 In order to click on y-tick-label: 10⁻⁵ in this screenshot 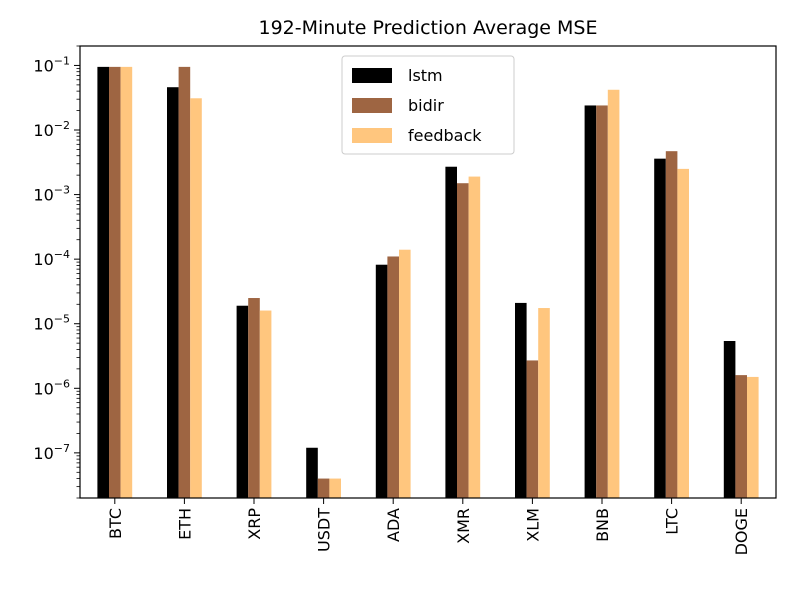, I will do `click(51, 323)`.